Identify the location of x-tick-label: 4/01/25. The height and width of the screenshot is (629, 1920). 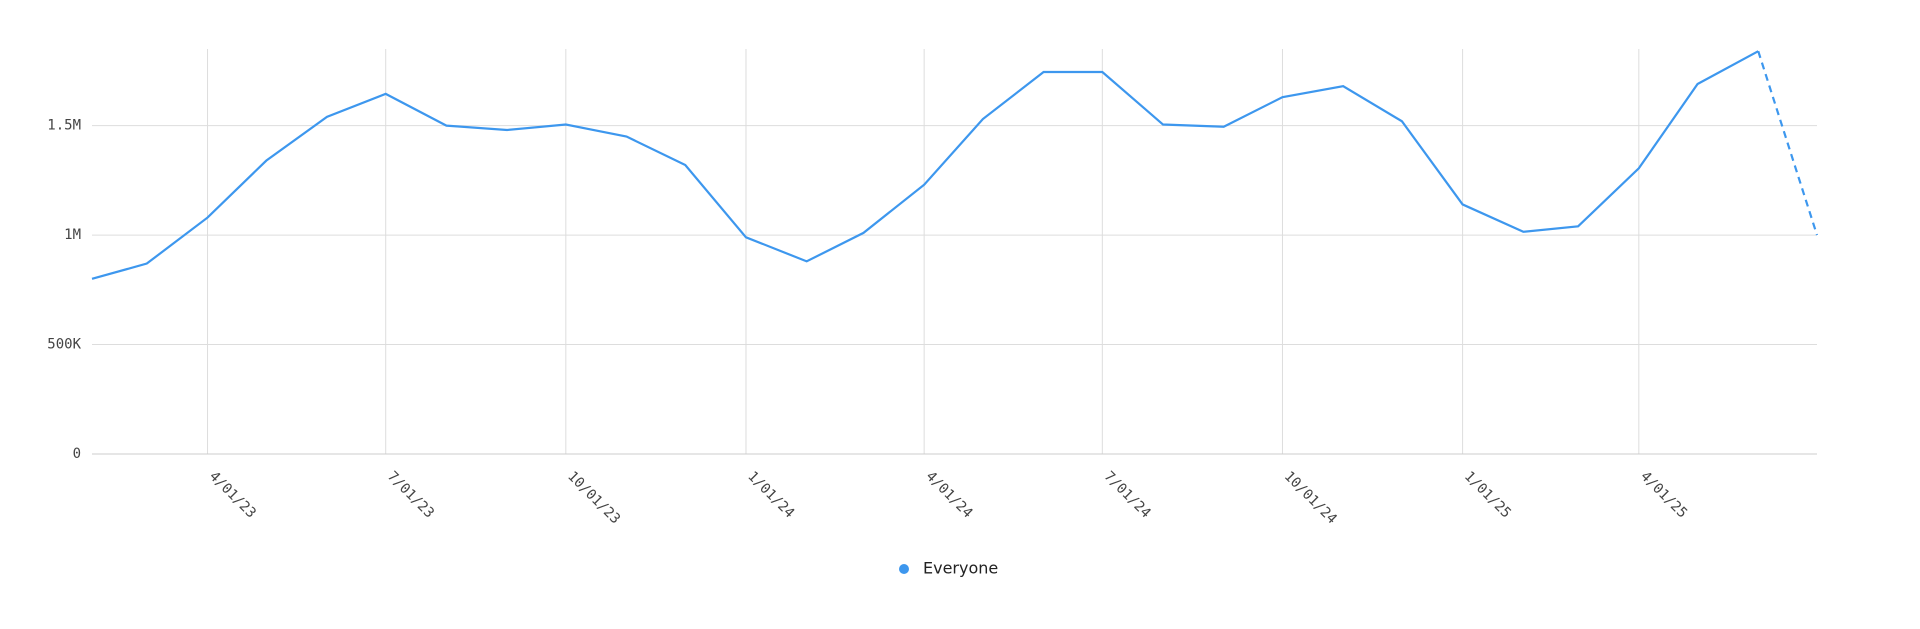
(1663, 494).